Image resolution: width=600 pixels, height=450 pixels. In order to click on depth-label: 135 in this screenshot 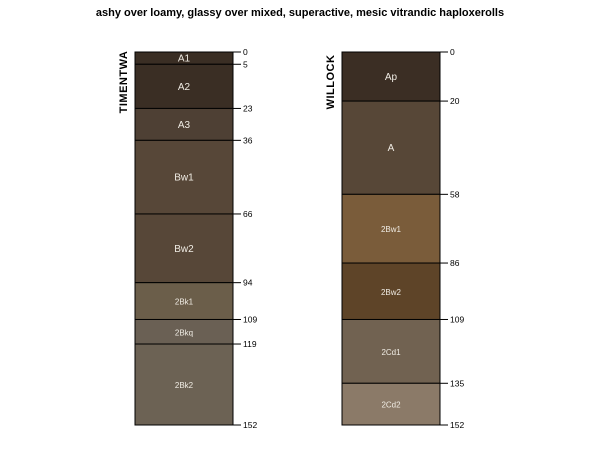, I will do `click(457, 383)`.